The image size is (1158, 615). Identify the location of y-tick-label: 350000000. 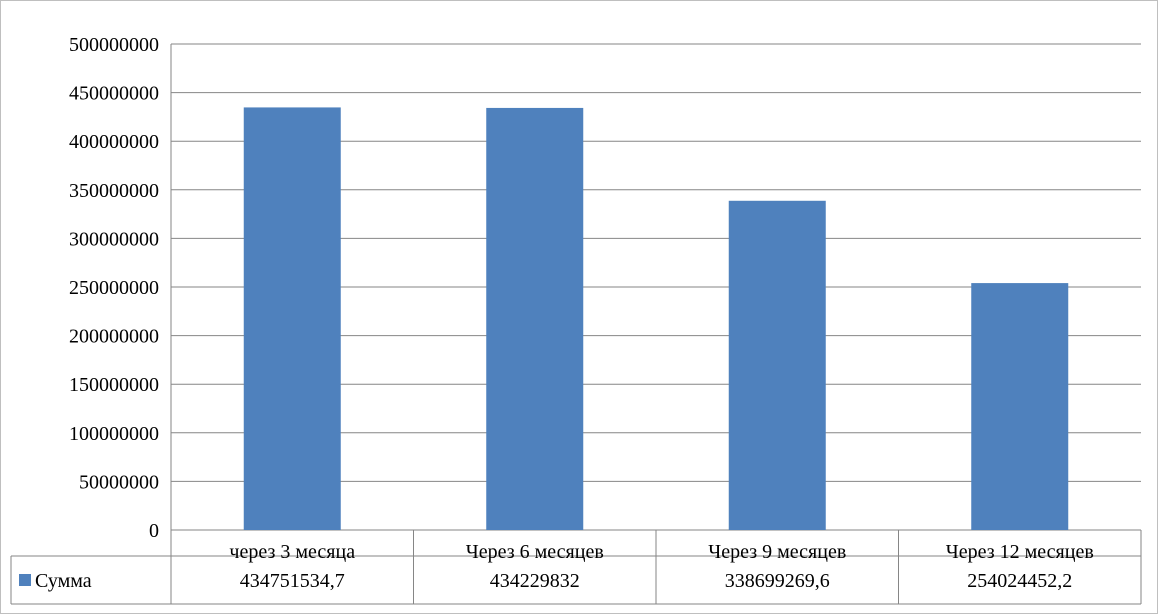
(114, 191).